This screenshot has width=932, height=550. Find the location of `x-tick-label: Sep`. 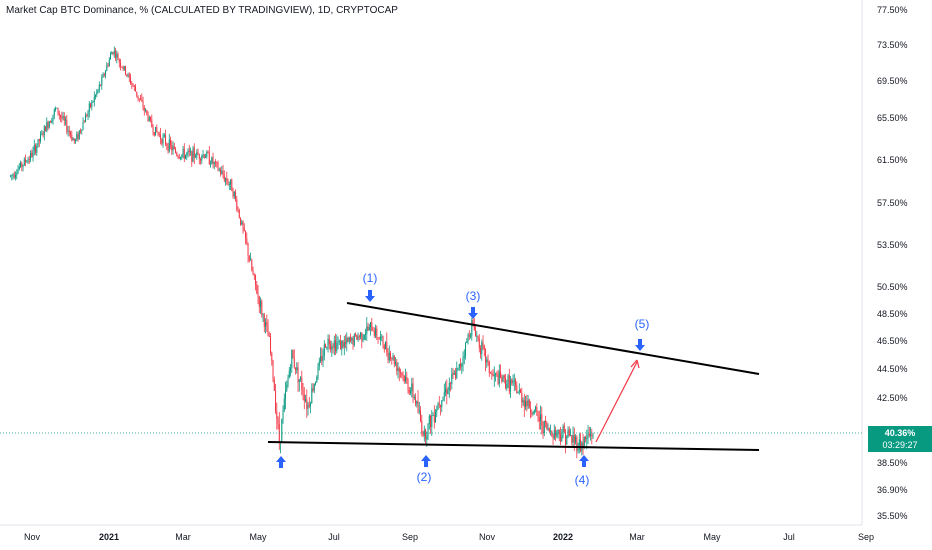

x-tick-label: Sep is located at coordinates (866, 537).